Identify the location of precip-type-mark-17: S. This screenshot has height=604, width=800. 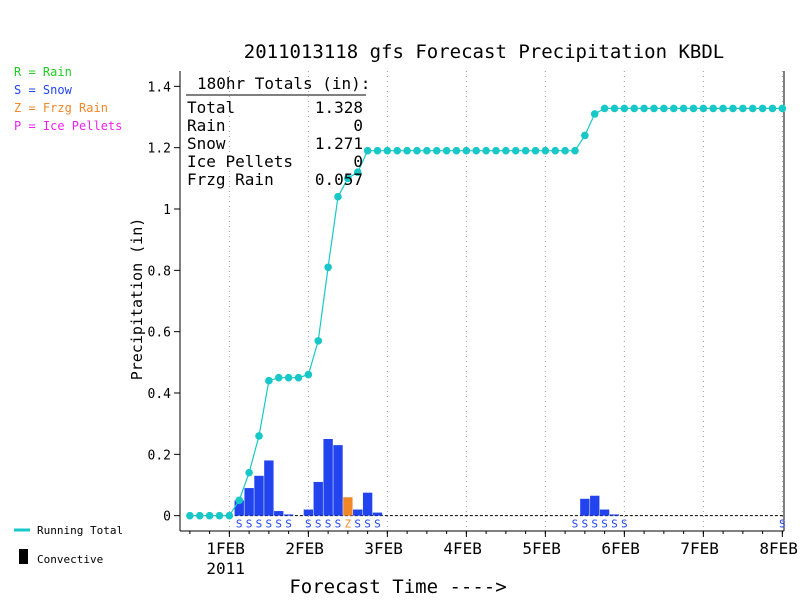
(604, 524).